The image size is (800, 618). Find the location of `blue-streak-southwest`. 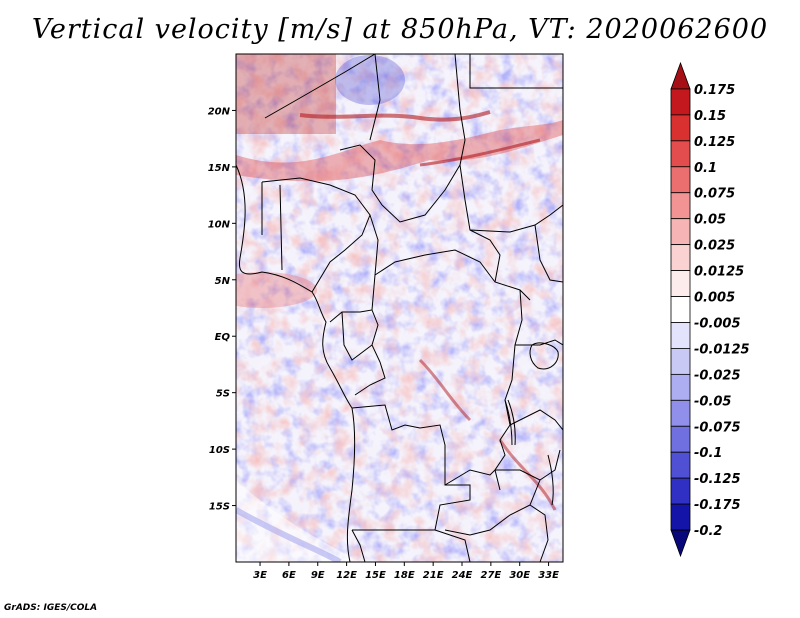

blue-streak-southwest is located at coordinates (289, 534).